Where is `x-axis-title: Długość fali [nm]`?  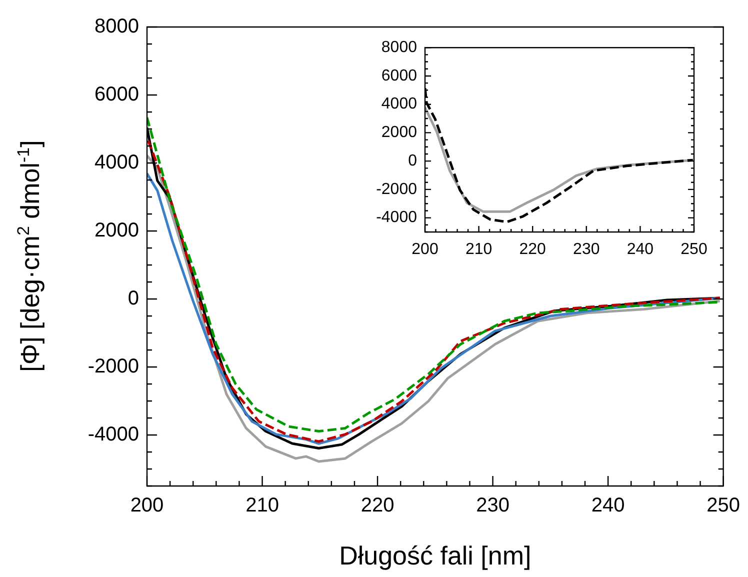
x-axis-title: Długość fali [nm] is located at coordinates (435, 555).